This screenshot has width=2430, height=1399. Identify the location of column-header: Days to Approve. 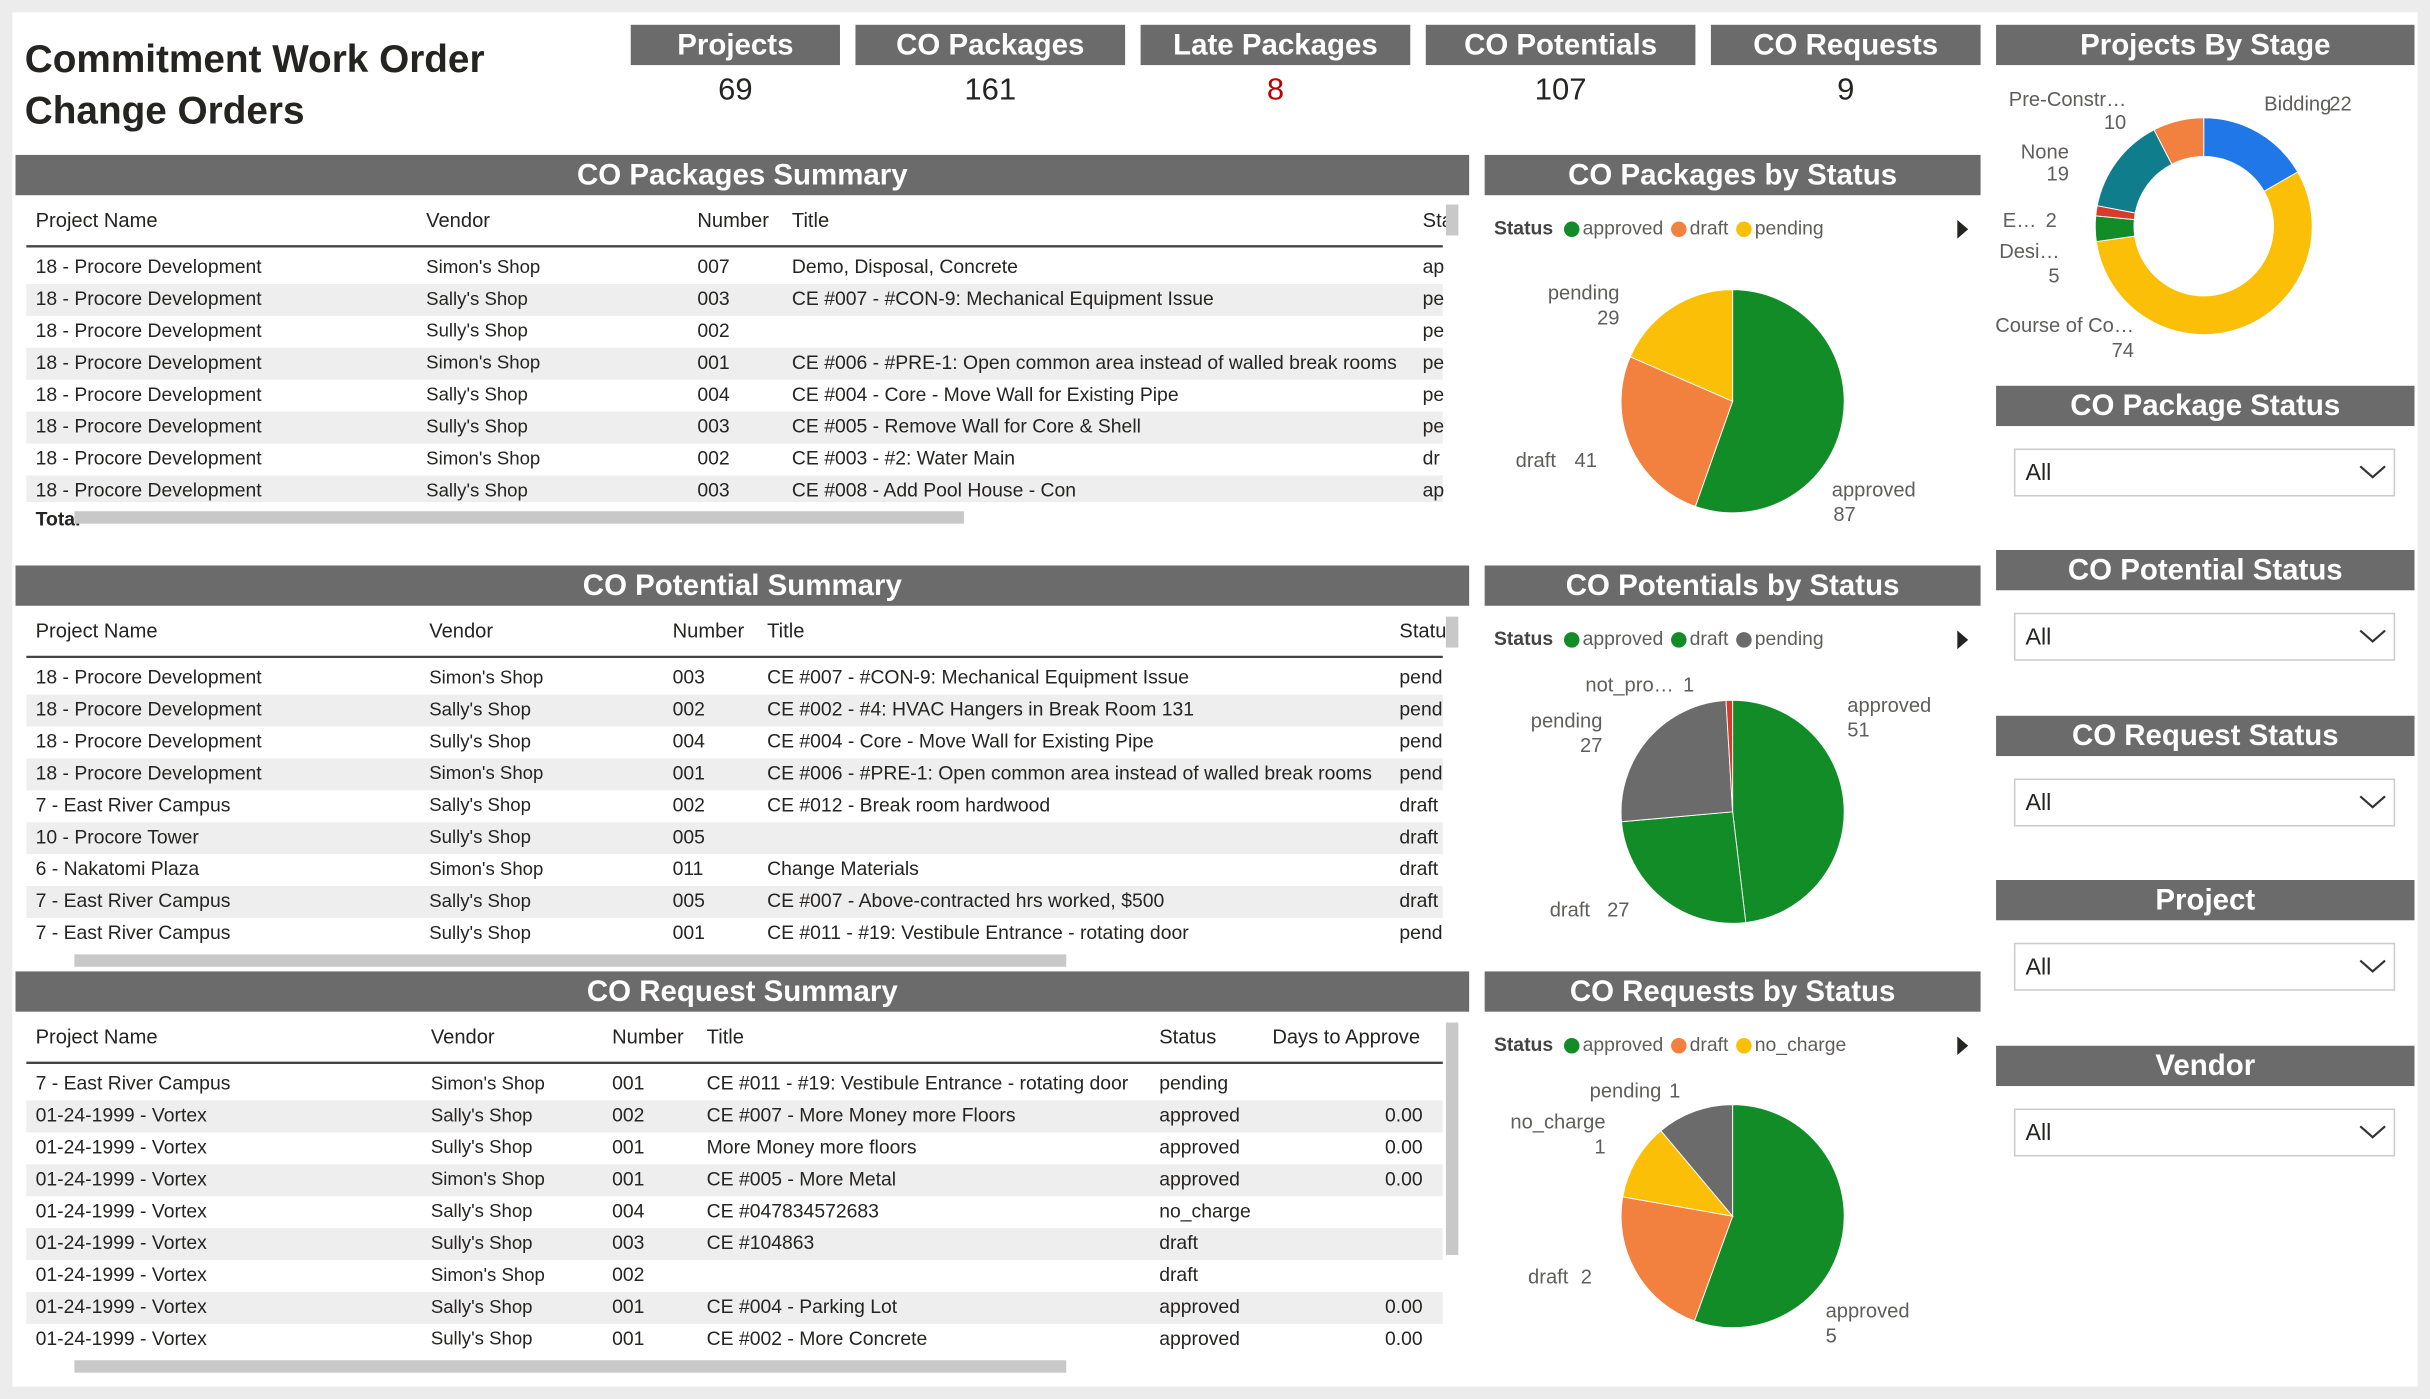
(1346, 1037).